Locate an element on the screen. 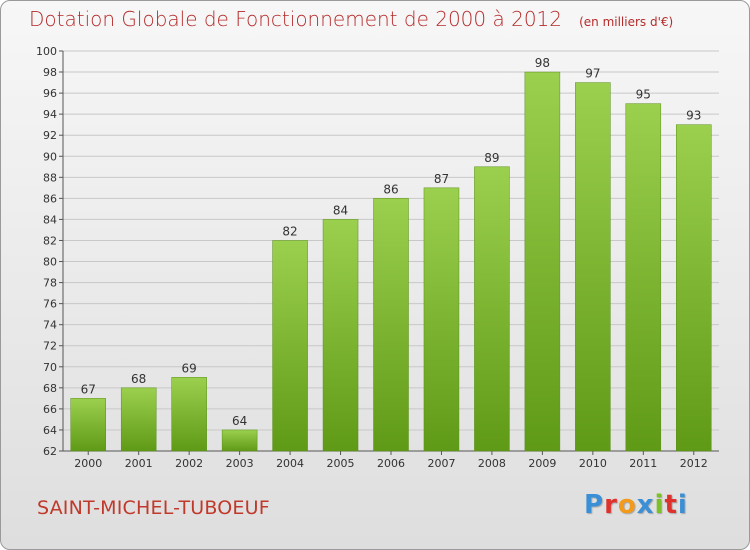 This screenshot has height=550, width=750. bar-2001 is located at coordinates (138, 419).